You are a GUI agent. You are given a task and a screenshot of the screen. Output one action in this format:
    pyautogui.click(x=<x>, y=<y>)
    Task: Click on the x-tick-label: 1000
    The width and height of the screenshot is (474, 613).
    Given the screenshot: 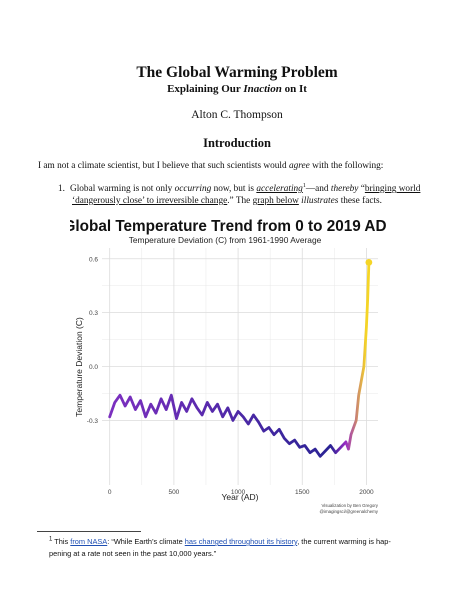 What is the action you would take?
    pyautogui.click(x=238, y=492)
    